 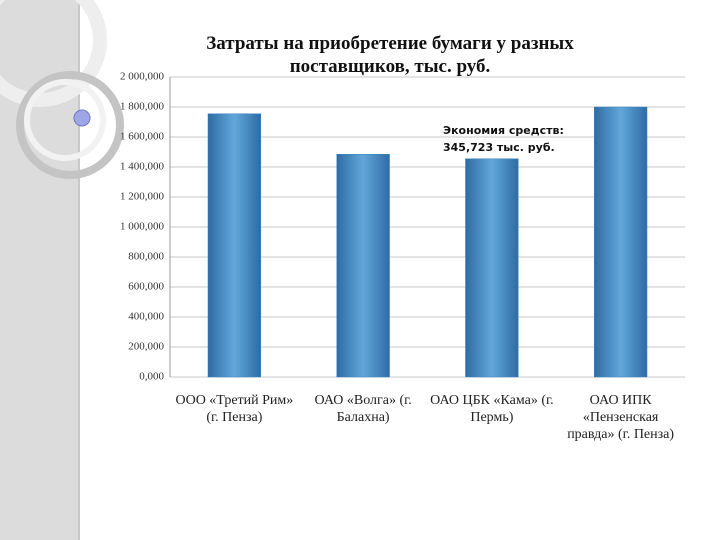 What do you see at coordinates (151, 377) in the screenshot?
I see `y-tick-label: 0,000` at bounding box center [151, 377].